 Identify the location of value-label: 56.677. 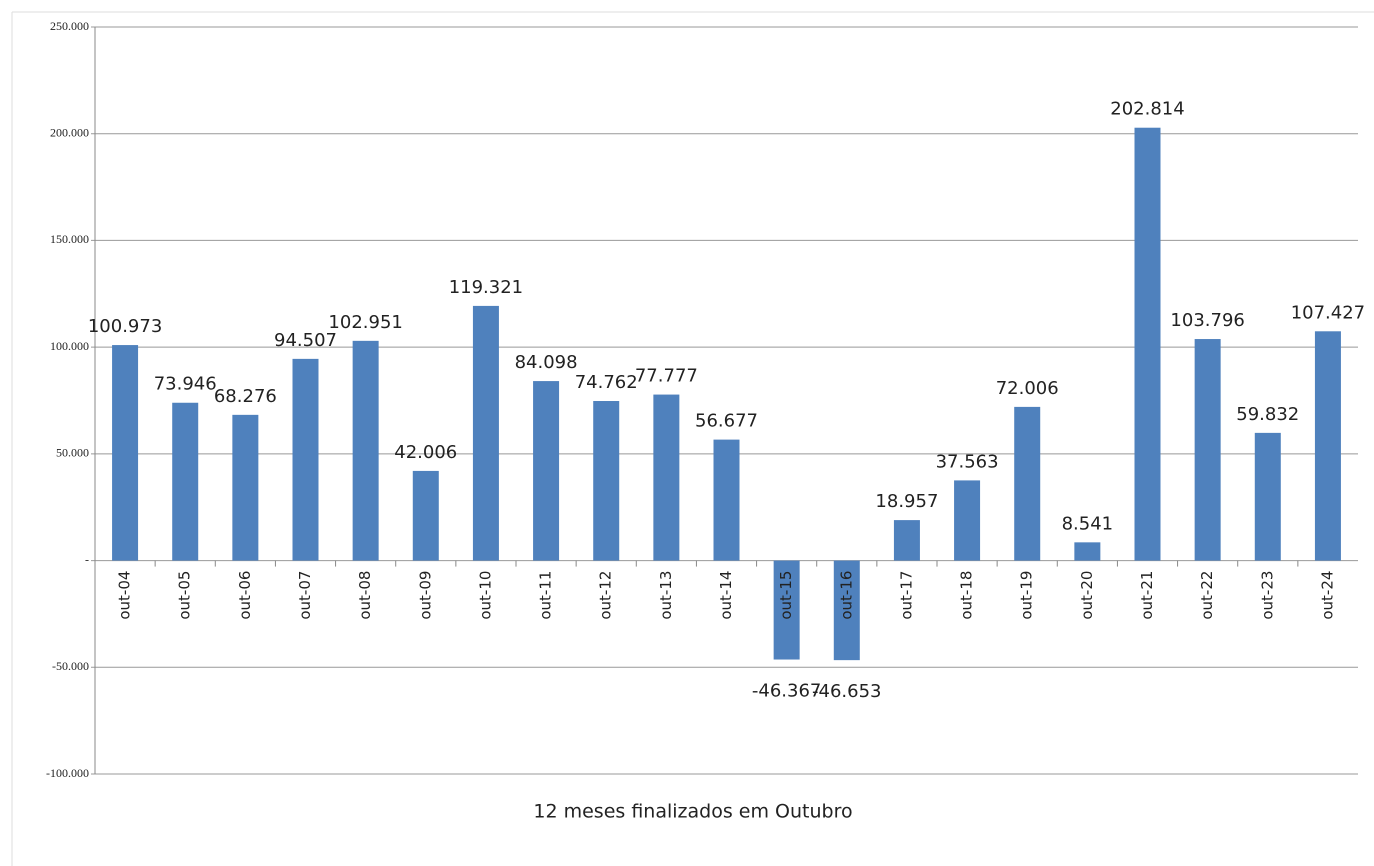
(726, 421).